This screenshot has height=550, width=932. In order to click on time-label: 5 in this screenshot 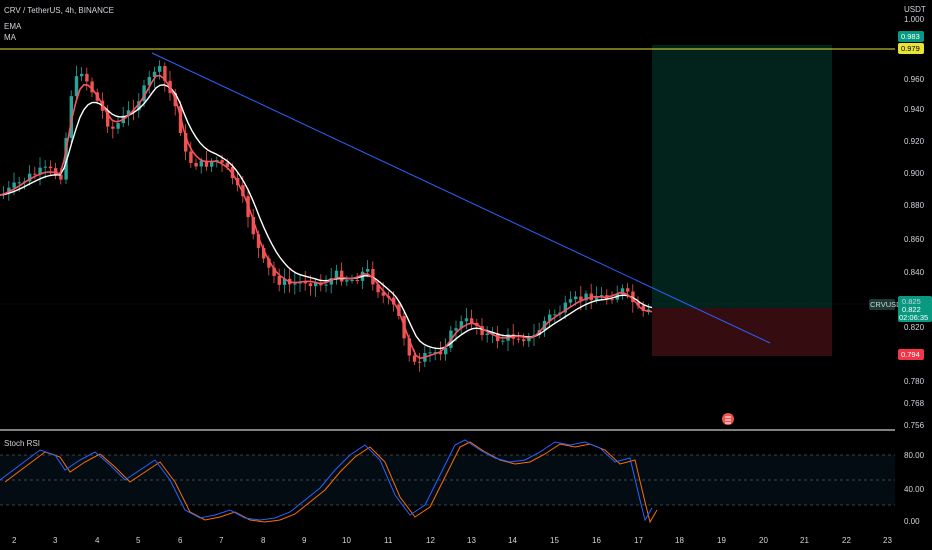, I will do `click(138, 540)`.